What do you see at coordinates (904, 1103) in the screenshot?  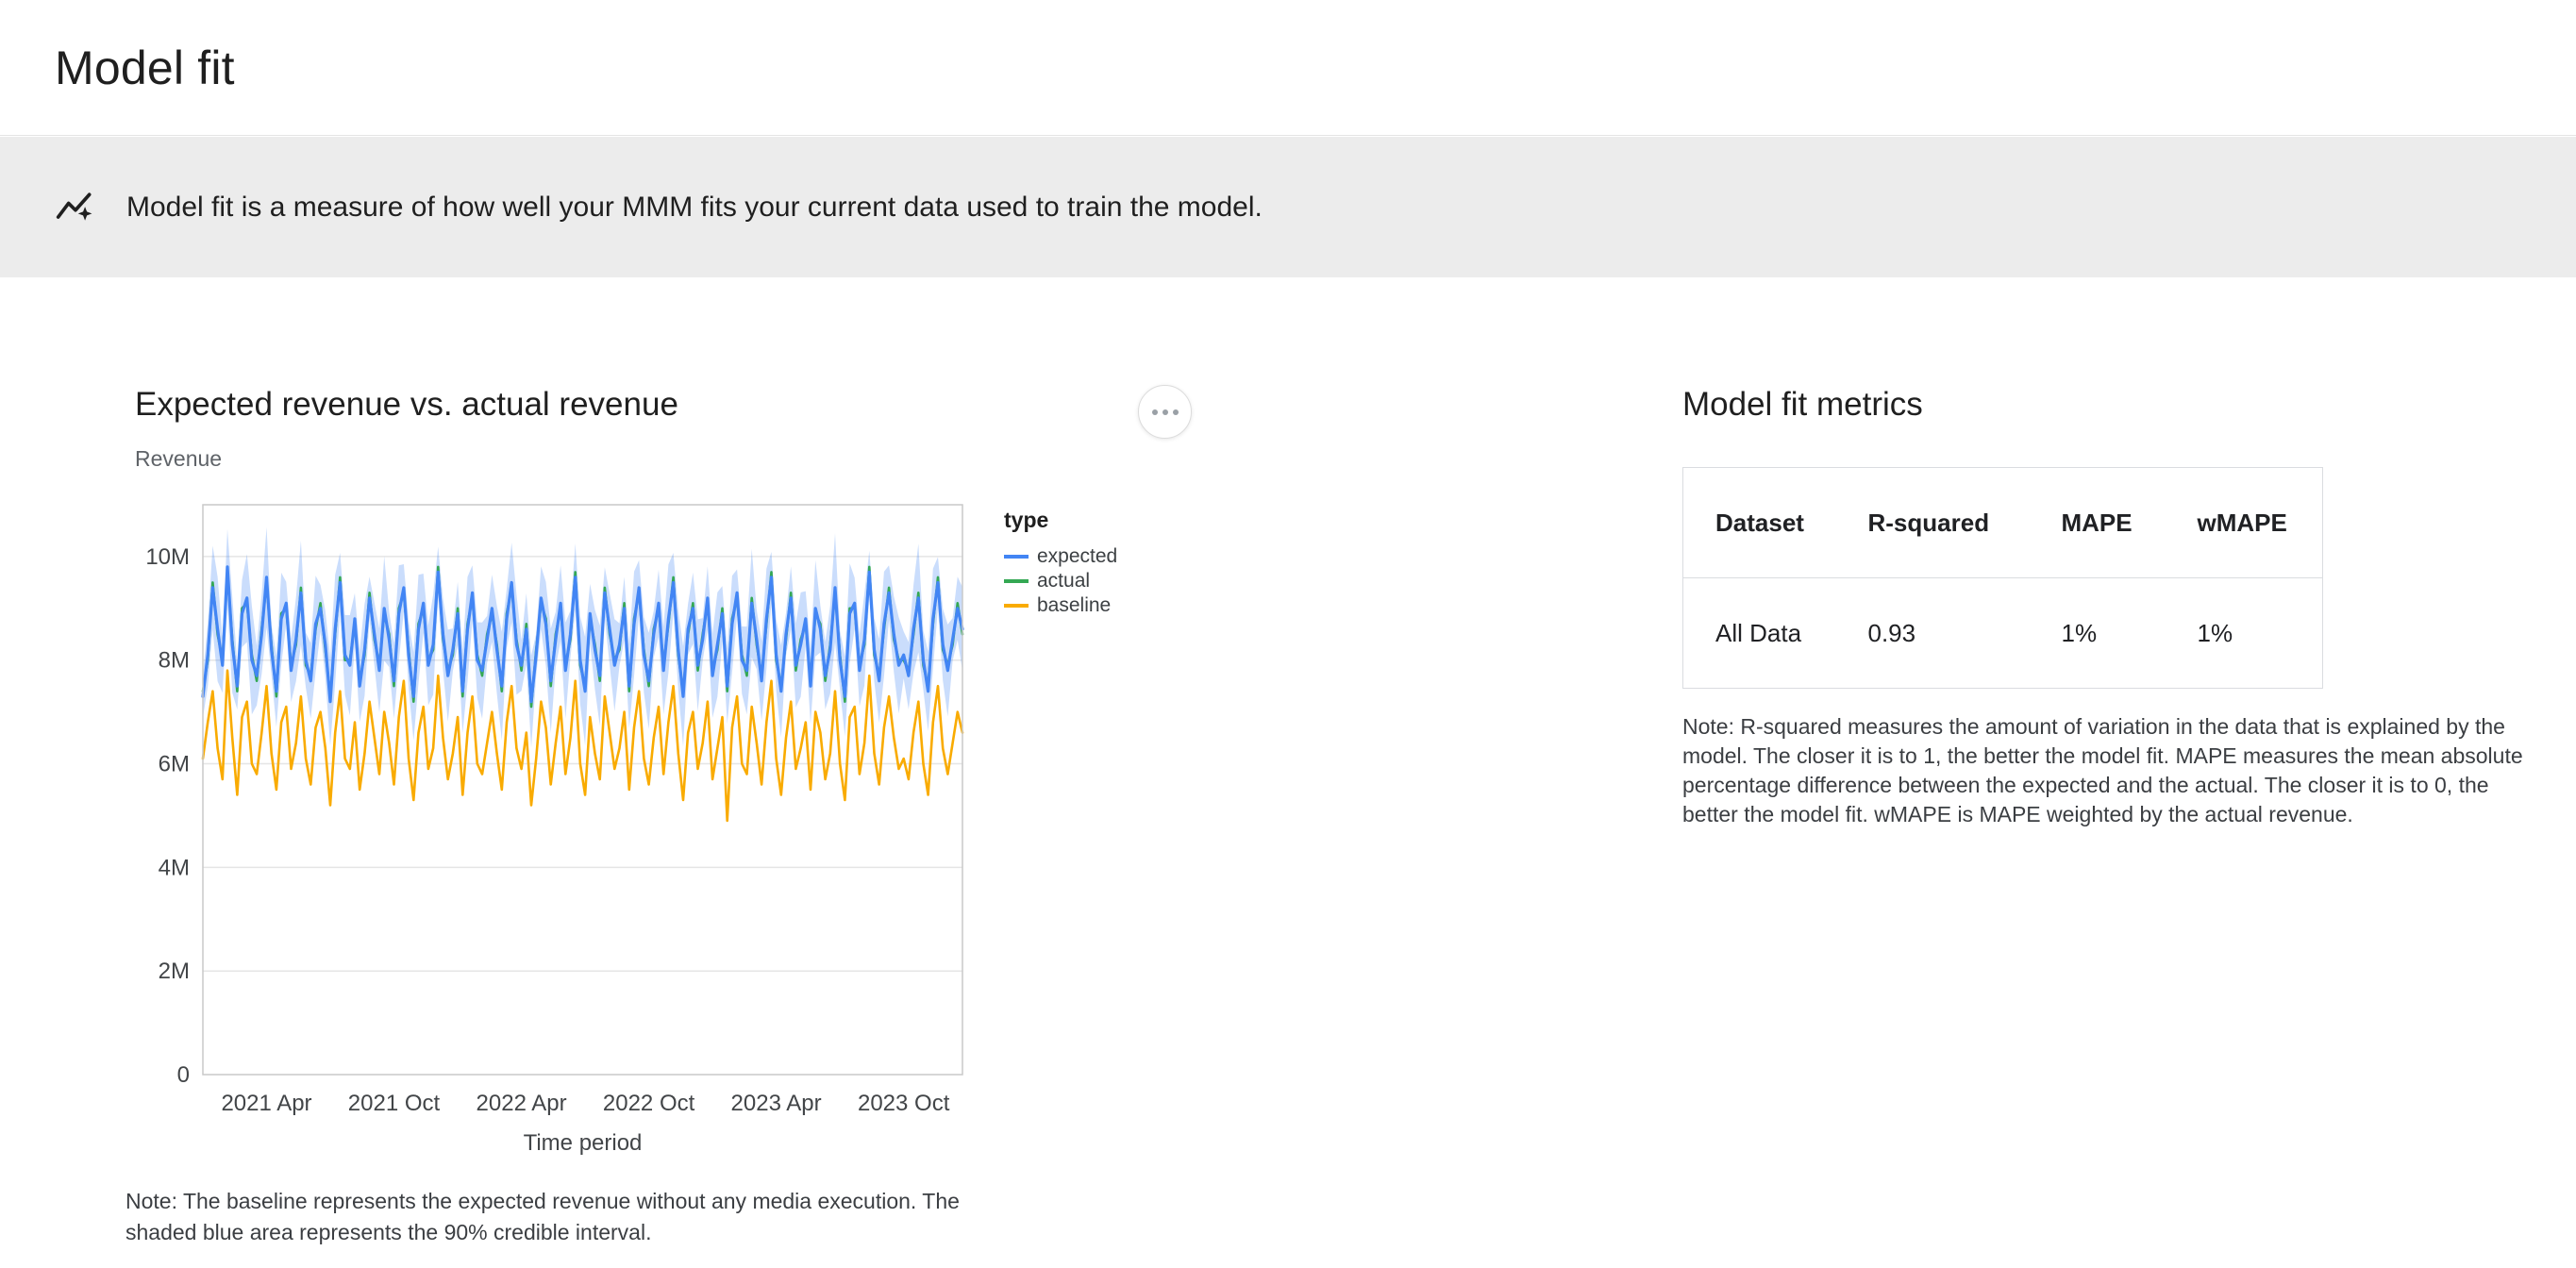 I see `svg-text: 2023 Oct` at bounding box center [904, 1103].